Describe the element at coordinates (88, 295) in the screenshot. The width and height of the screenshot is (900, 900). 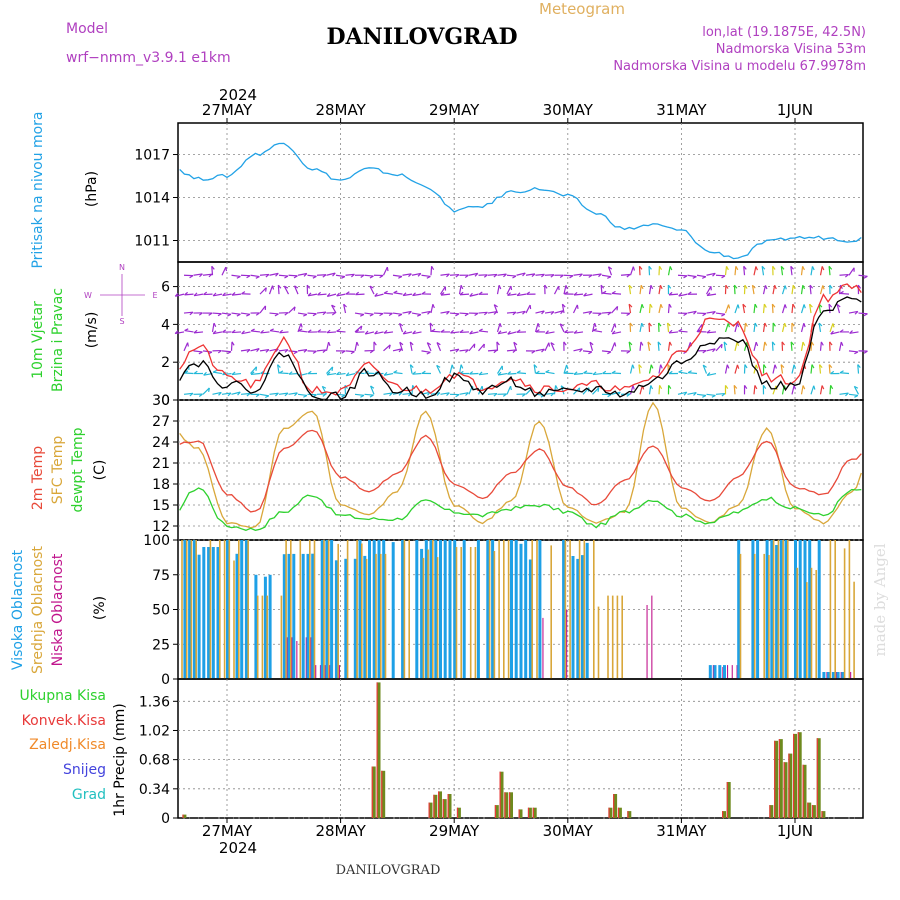
I see `wind-key-w: W` at that location.